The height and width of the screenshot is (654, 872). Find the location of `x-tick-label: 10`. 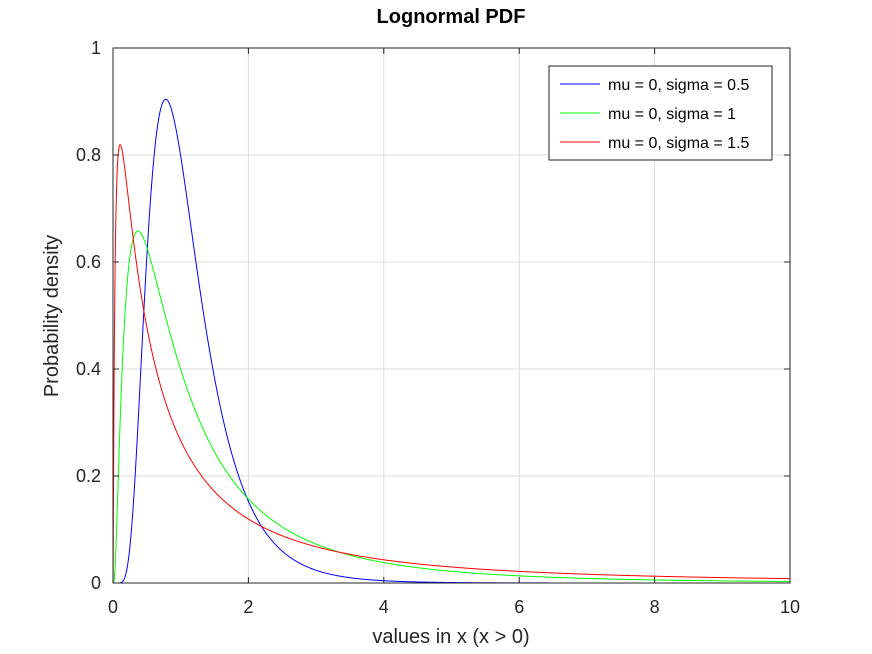

x-tick-label: 10 is located at coordinates (790, 607).